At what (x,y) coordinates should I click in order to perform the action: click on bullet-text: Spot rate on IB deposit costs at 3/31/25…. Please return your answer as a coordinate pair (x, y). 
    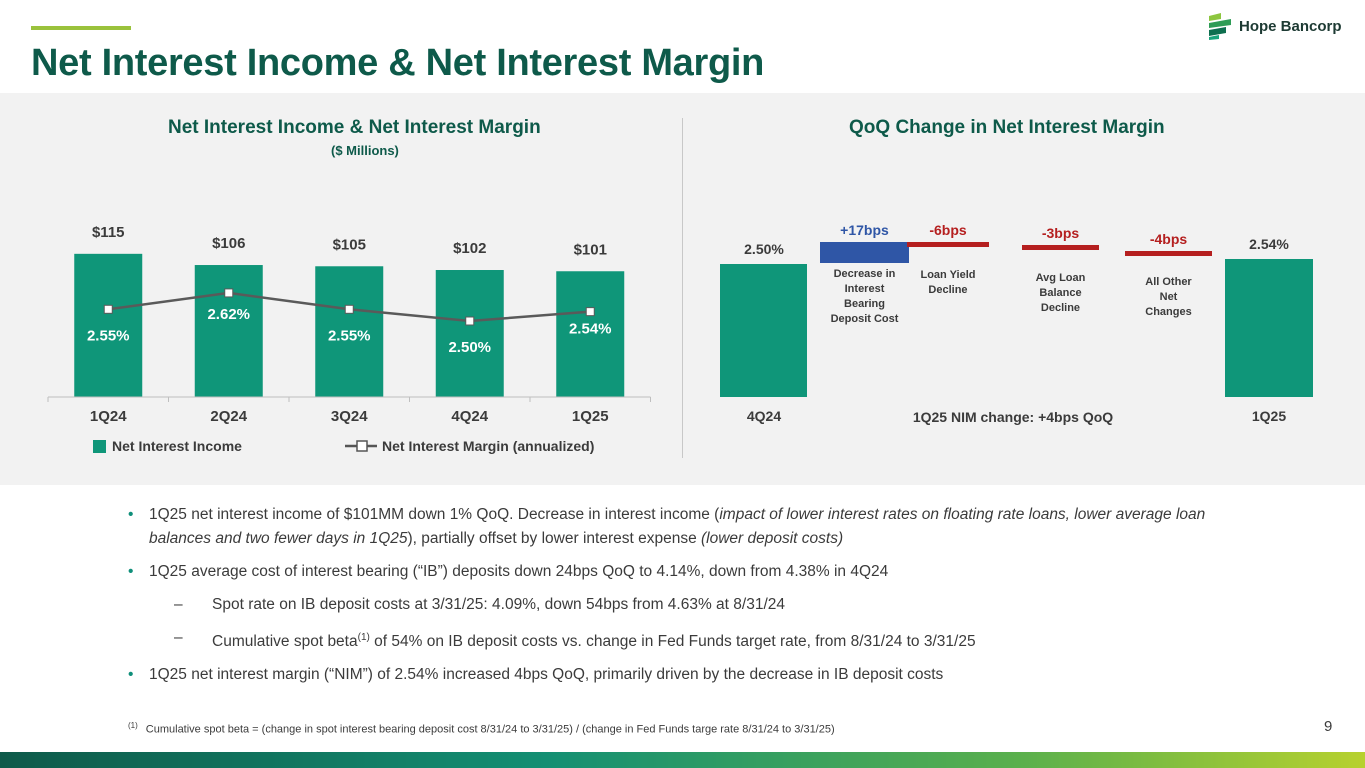
    Looking at the image, I should click on (499, 604).